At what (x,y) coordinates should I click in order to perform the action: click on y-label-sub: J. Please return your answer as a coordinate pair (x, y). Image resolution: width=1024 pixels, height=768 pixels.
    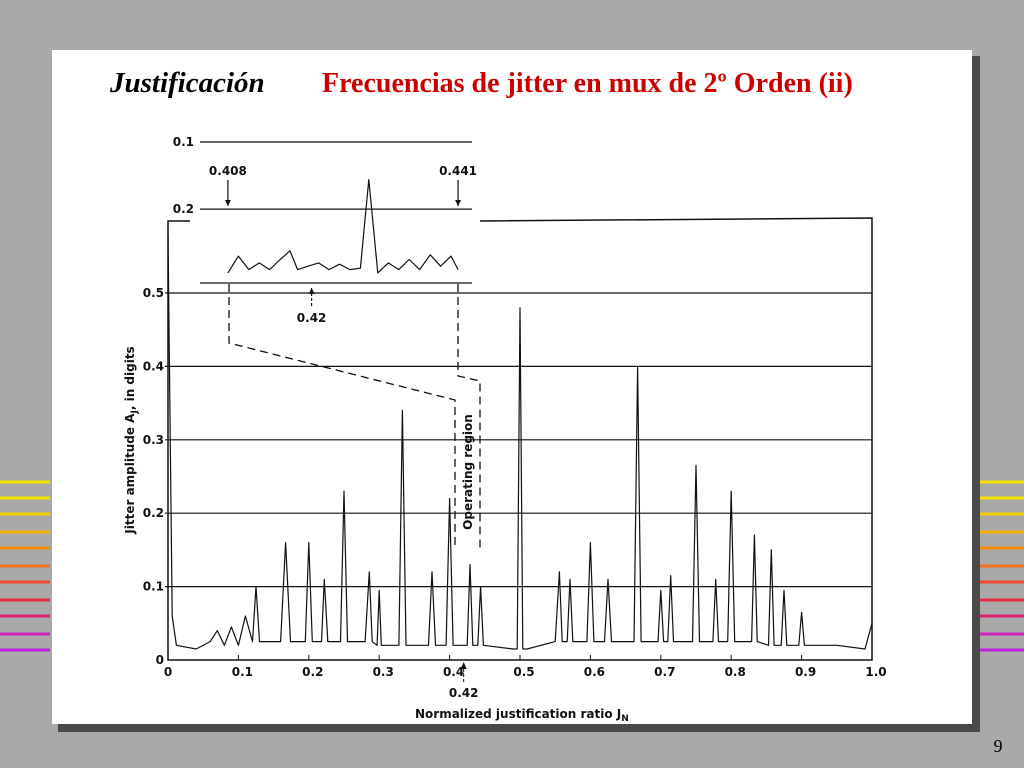
    Looking at the image, I should click on (135, 412).